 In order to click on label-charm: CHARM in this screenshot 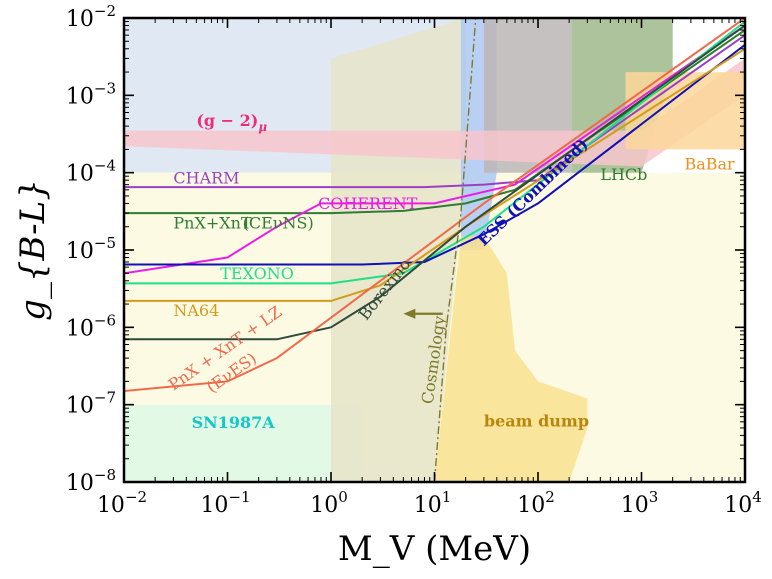, I will do `click(206, 178)`.